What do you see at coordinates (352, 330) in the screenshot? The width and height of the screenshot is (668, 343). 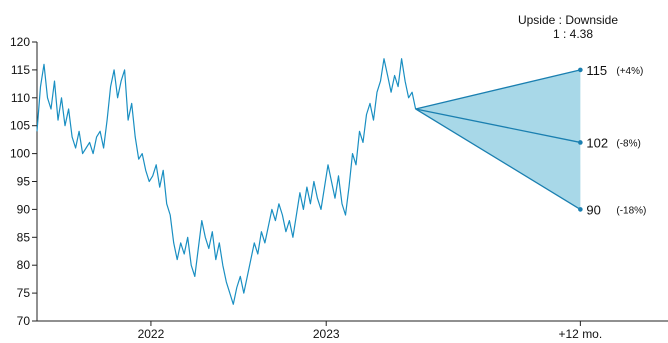 I see `x-axis: 2022 2023 +12 mo.` at bounding box center [352, 330].